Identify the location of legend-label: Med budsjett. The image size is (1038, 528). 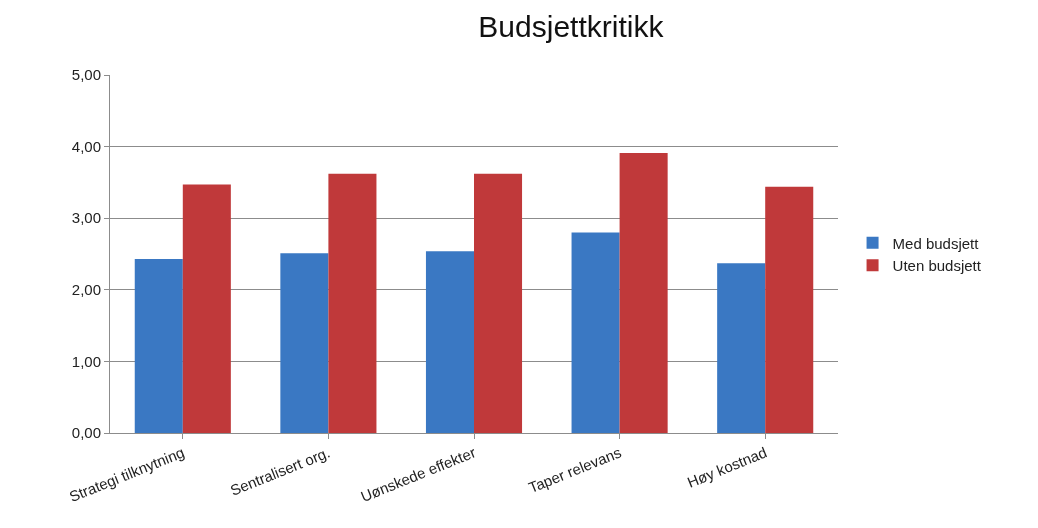
(936, 243).